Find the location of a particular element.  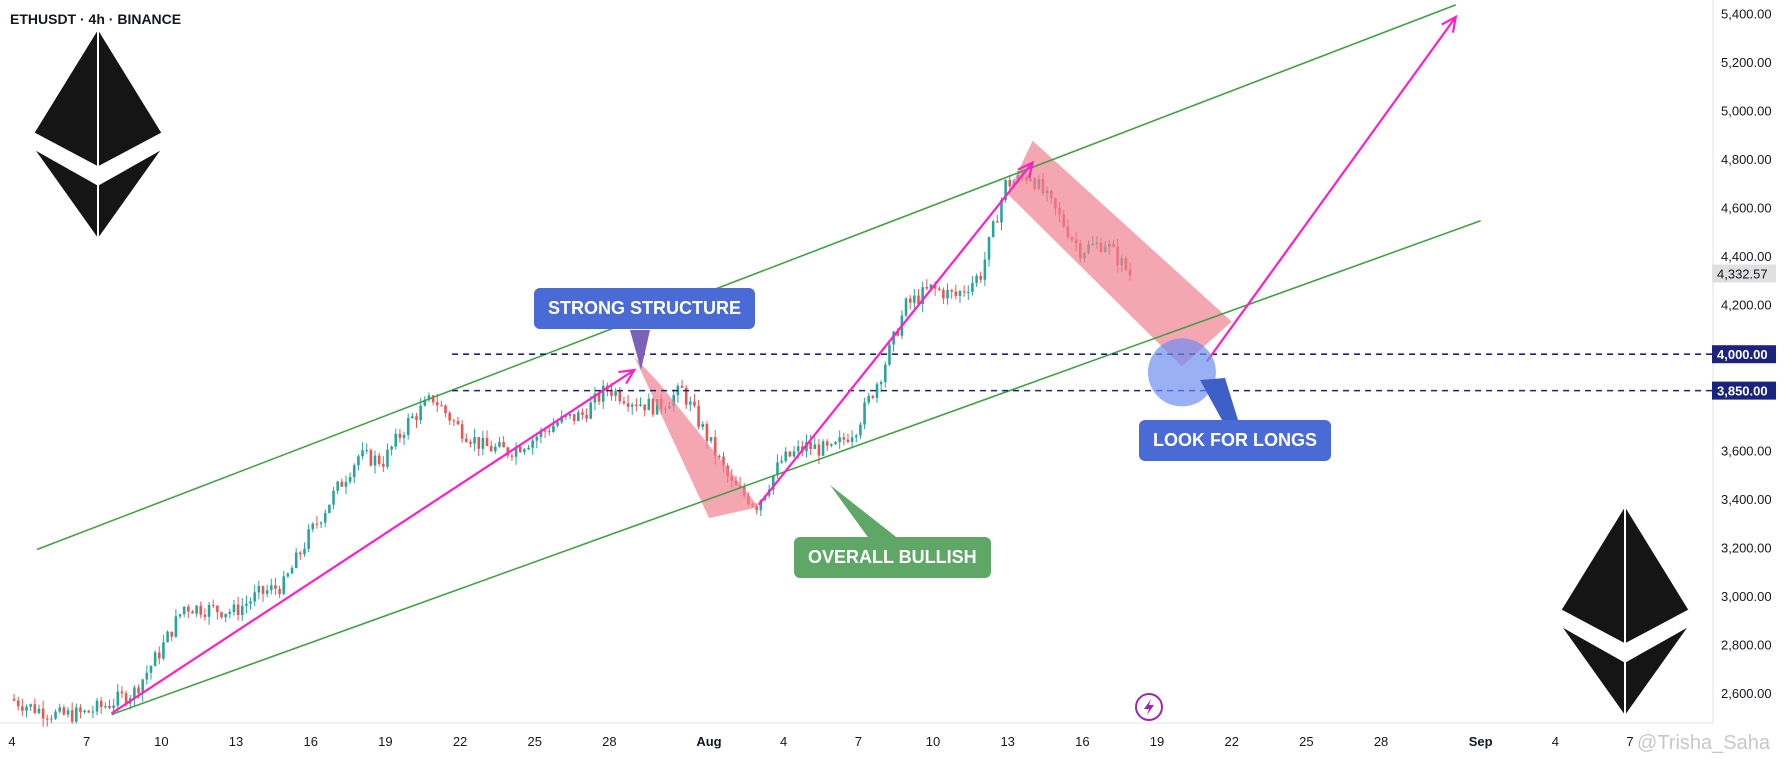

target-zone-layer is located at coordinates (1181, 372).